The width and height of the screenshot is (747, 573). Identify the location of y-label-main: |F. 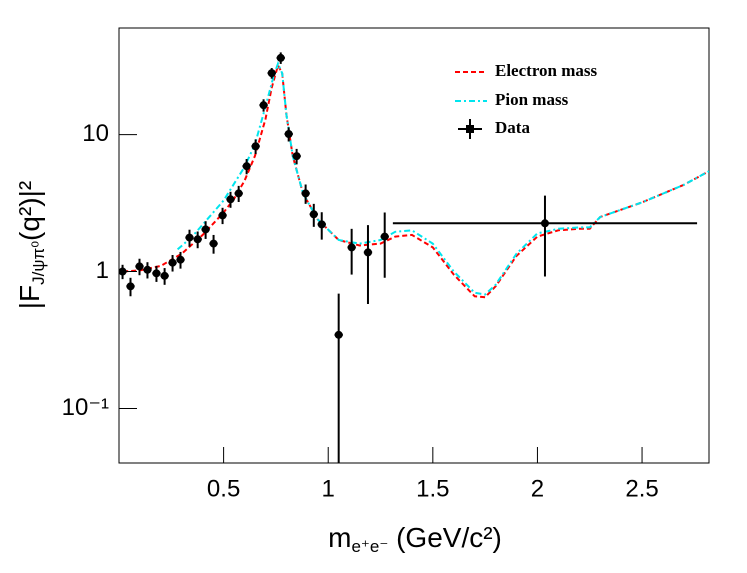
(29, 297).